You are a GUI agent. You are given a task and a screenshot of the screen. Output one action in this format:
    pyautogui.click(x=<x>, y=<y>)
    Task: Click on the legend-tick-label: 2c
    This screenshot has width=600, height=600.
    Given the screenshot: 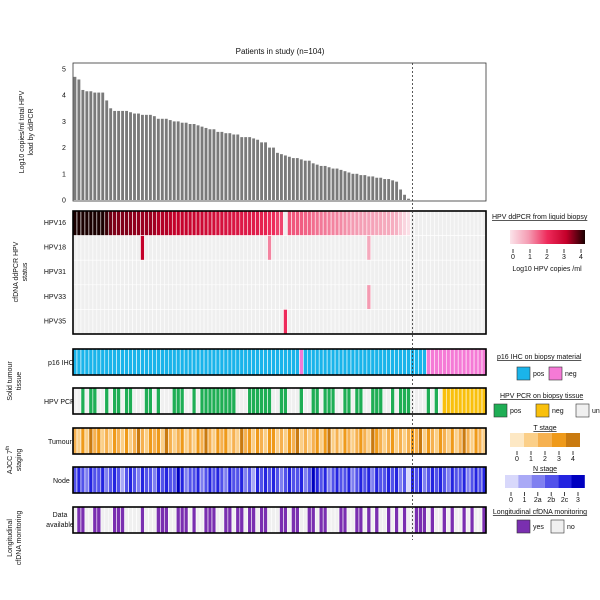 What is the action you would take?
    pyautogui.click(x=565, y=500)
    